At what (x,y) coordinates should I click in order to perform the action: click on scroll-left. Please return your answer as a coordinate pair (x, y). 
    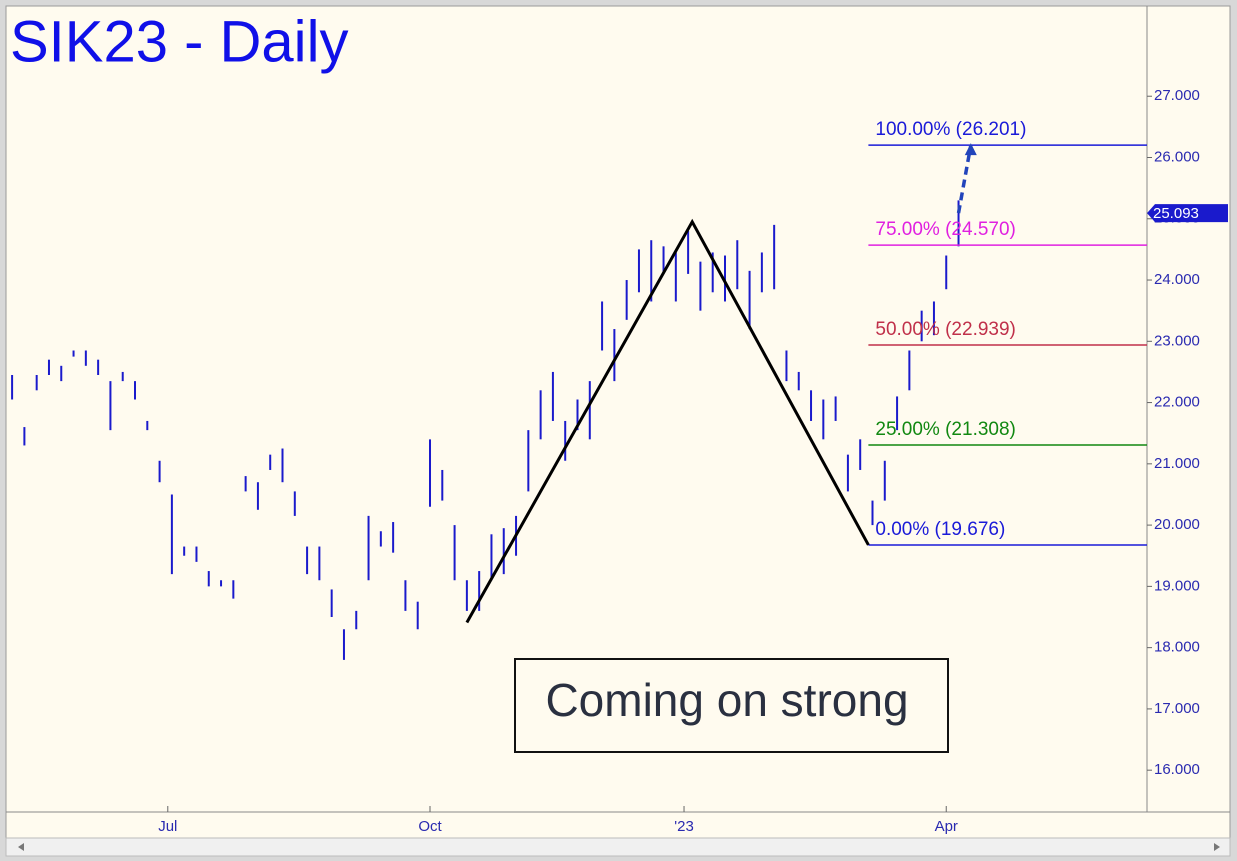
    Looking at the image, I should click on (21, 847).